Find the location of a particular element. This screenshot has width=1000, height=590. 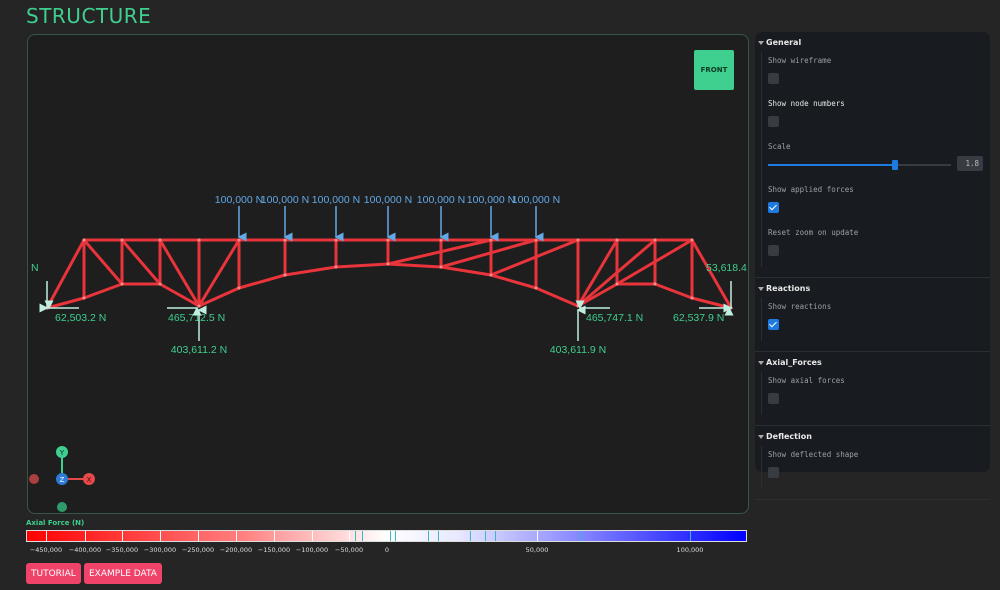

legend-tick-label: 100,000 is located at coordinates (690, 550).